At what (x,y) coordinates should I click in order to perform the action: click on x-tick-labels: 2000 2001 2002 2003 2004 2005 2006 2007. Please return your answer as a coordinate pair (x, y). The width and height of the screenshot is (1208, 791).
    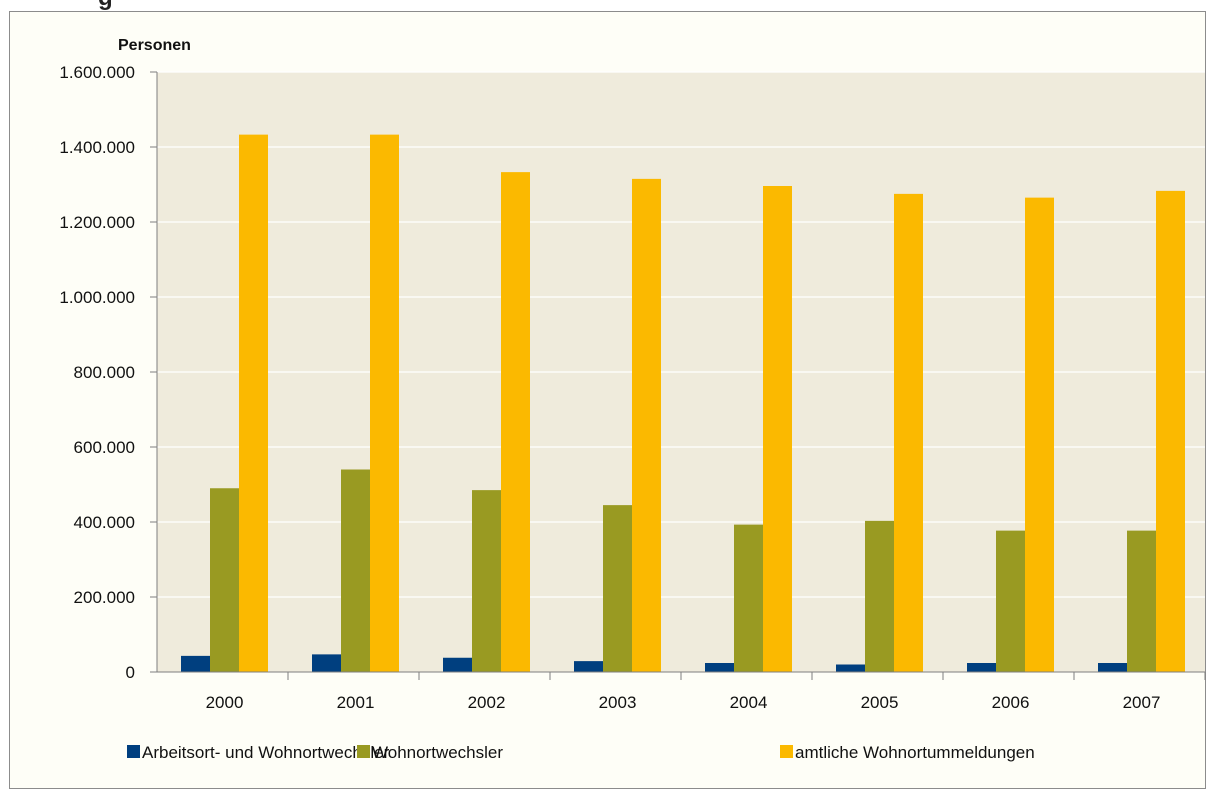
    Looking at the image, I should click on (683, 702).